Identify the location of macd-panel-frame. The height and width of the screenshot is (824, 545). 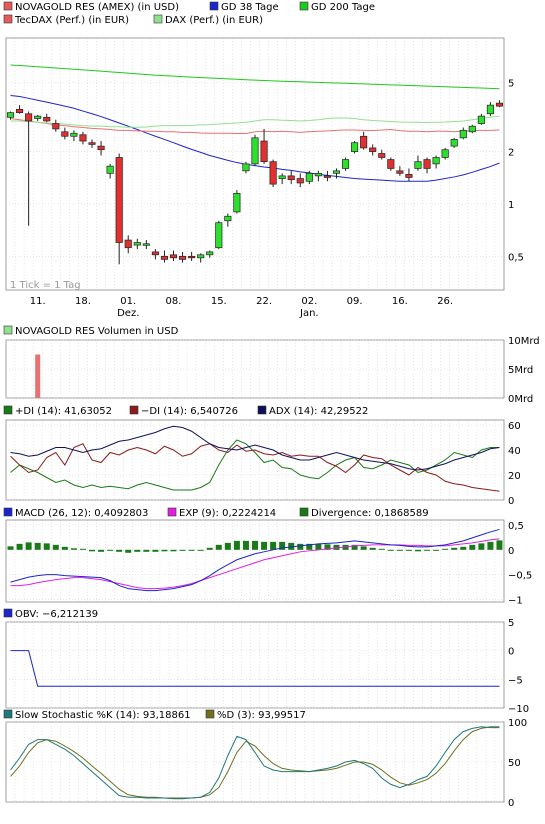
(255, 561).